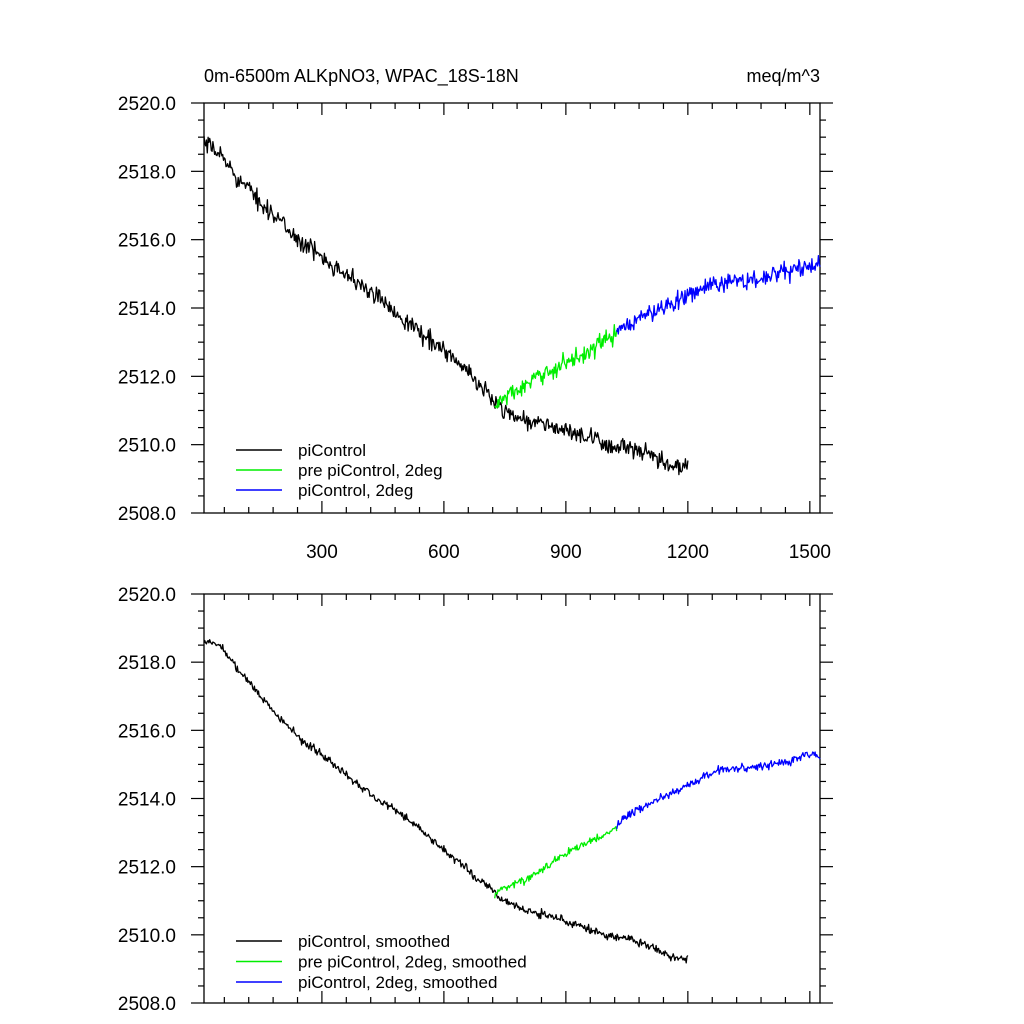 This screenshot has height=1024, width=1024. I want to click on x-tick-label: 1500, so click(810, 552).